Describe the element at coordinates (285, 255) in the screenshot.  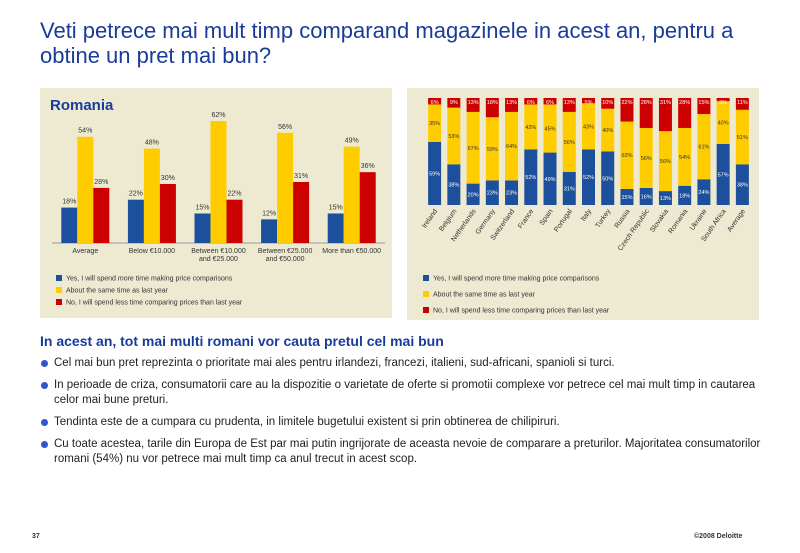
I see `x-label-box: Between €25.000 and €50.000` at that location.